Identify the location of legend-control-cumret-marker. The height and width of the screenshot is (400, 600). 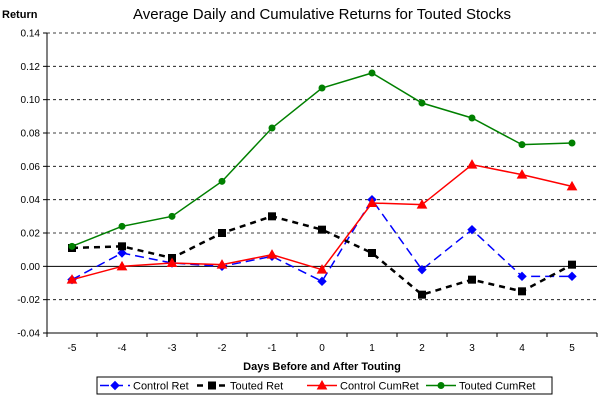
(322, 384).